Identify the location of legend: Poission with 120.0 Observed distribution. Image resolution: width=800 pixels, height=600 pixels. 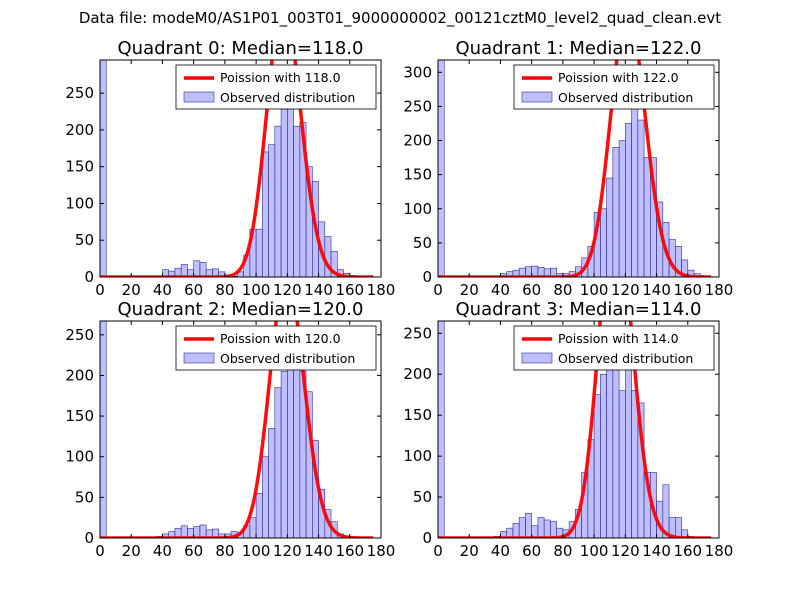
(276, 348).